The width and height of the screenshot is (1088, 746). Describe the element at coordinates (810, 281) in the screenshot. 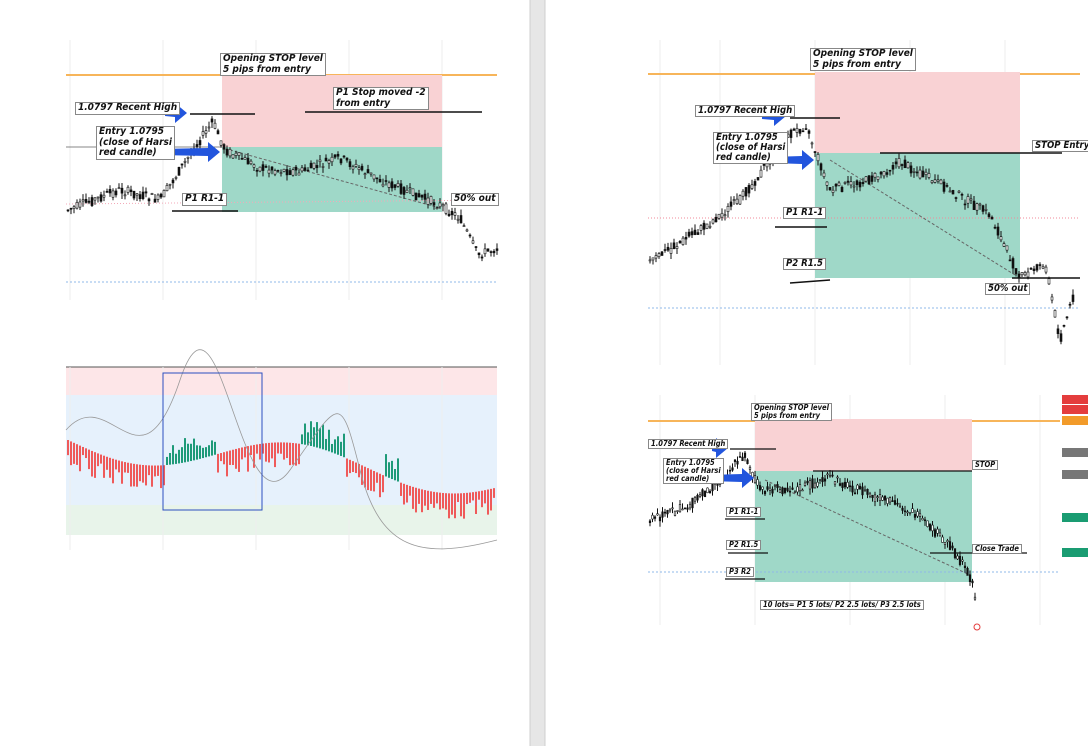

I see `level-line` at that location.